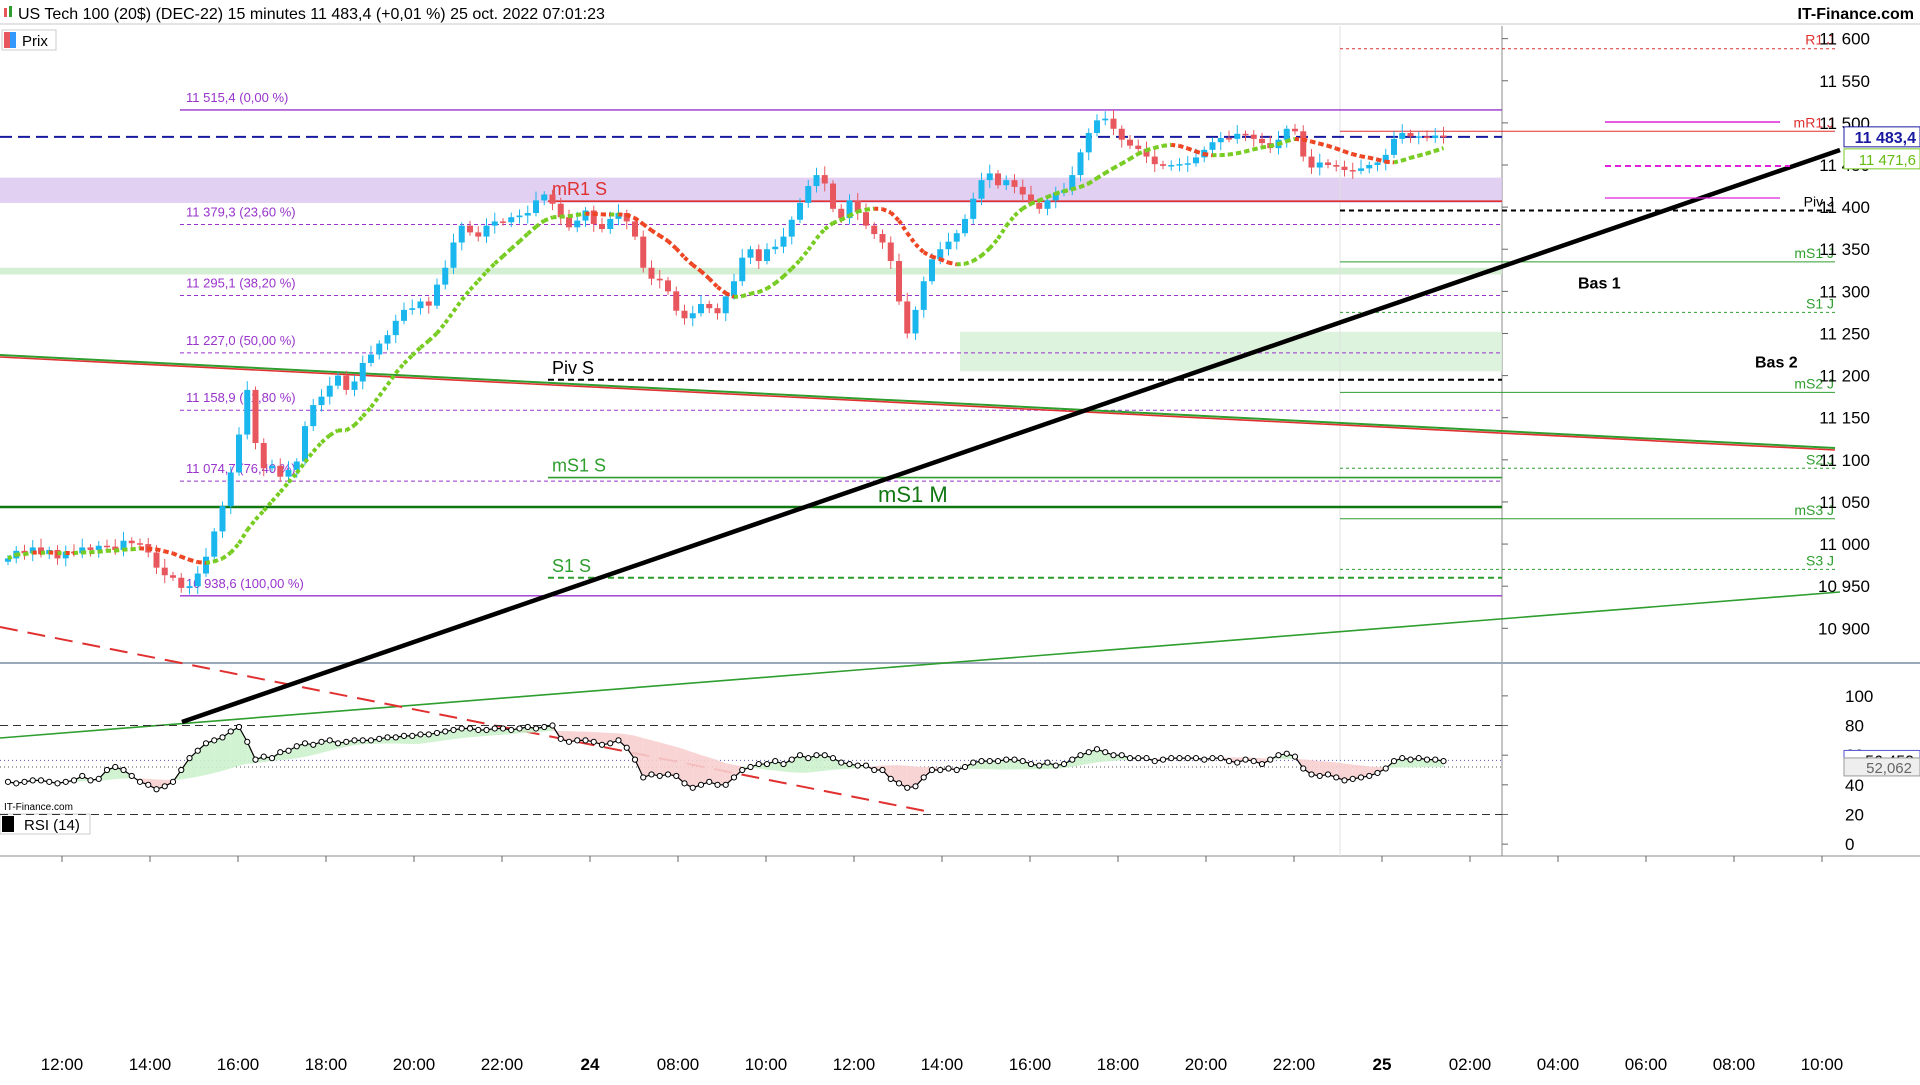 The image size is (1920, 1085). Describe the element at coordinates (238, 1064) in the screenshot. I see `x-tick-label: 16:00` at that location.